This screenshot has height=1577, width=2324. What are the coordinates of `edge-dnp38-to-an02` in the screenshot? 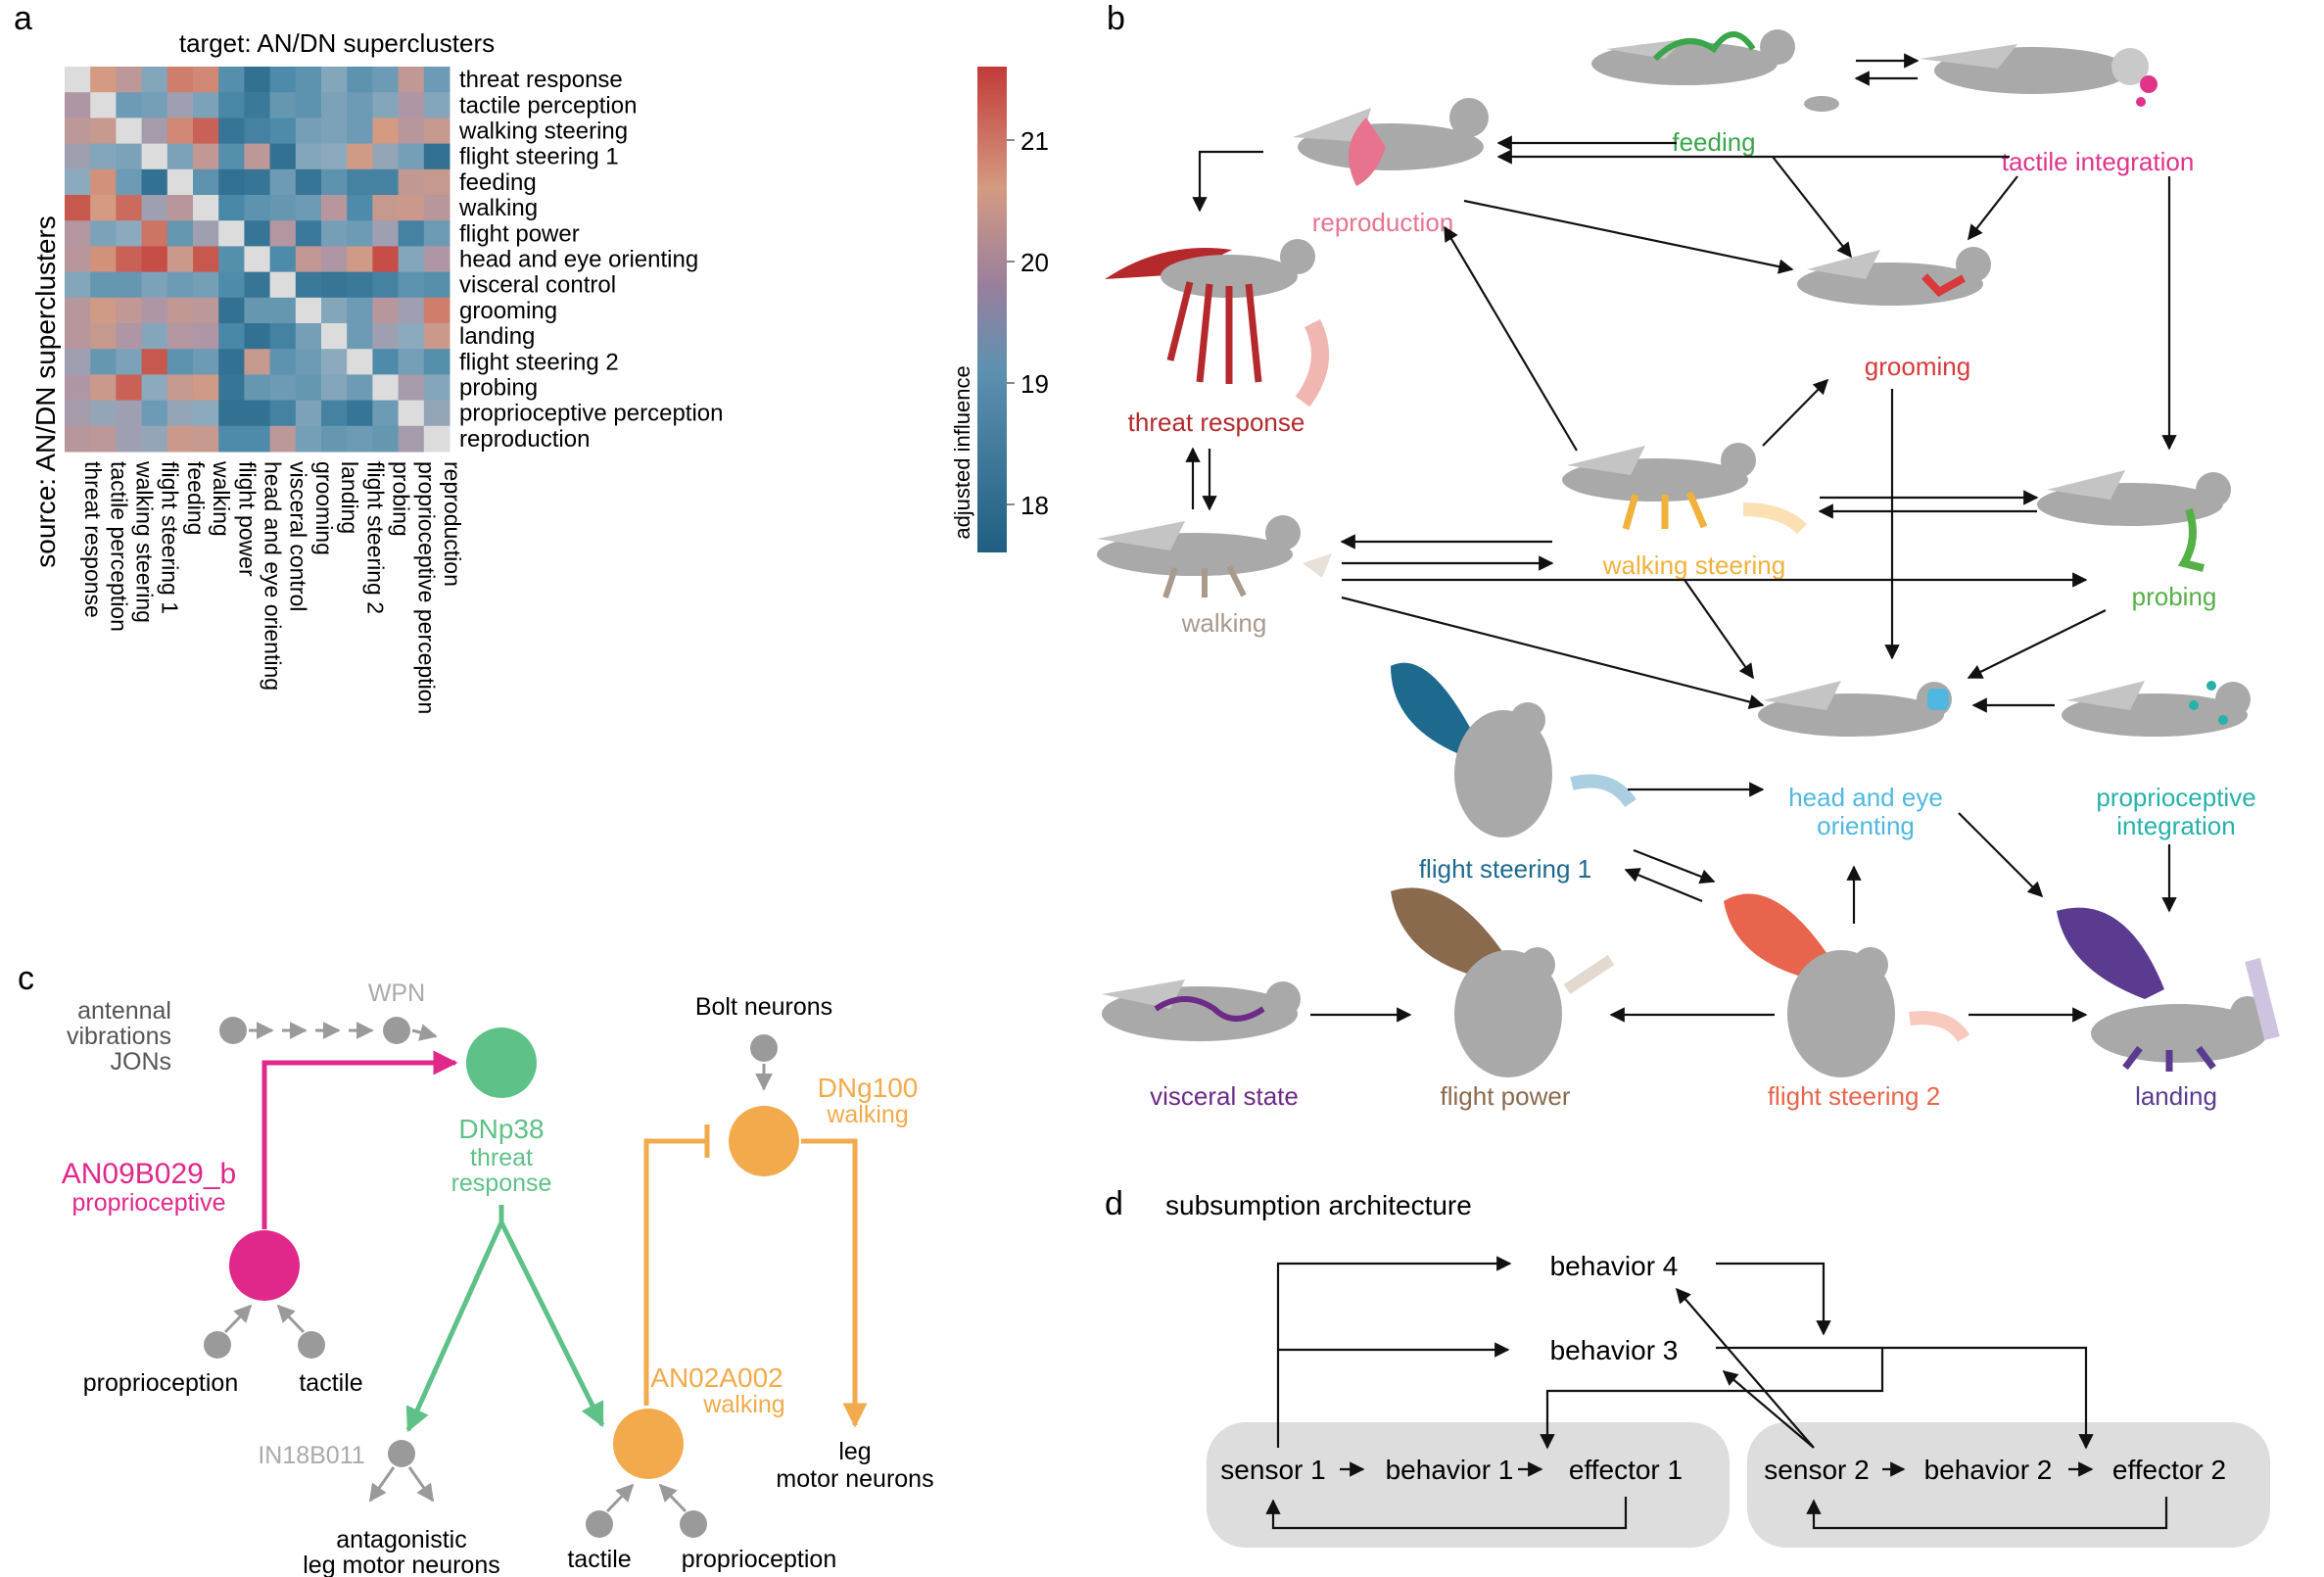 It's located at (551, 1324).